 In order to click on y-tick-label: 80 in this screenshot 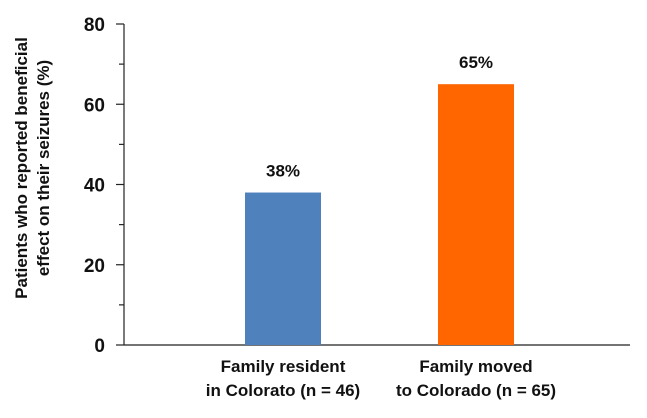, I will do `click(94, 25)`.